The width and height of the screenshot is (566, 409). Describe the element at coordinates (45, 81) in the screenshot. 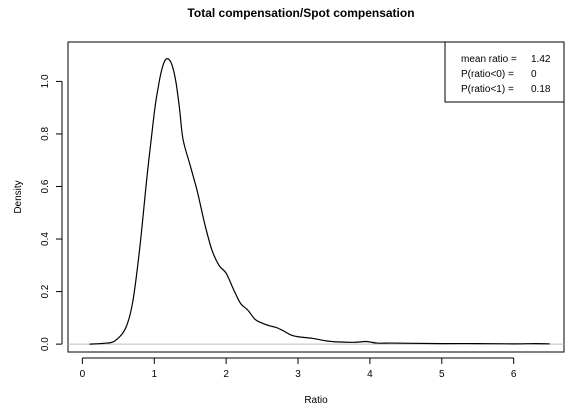

I see `y-tick-label: 1.0` at that location.